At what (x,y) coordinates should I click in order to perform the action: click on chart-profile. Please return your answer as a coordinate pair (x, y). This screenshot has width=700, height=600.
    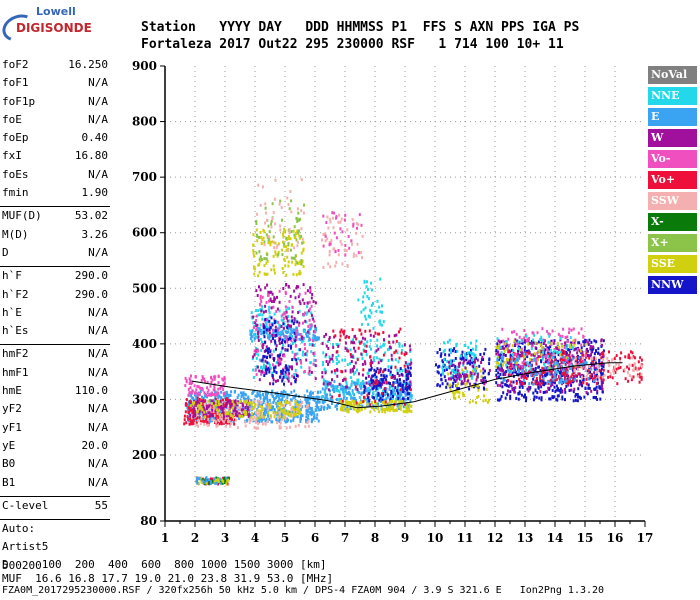
    Looking at the image, I should click on (407, 385).